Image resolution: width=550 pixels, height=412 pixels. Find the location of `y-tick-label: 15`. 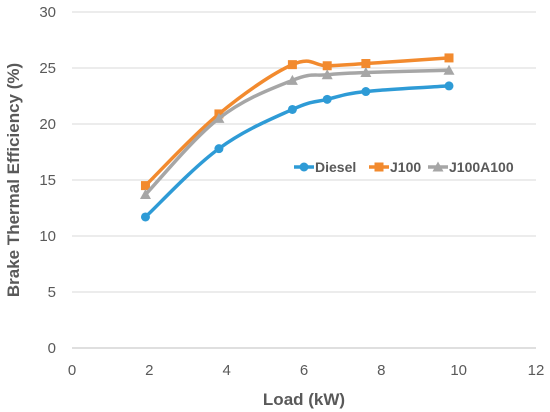

y-tick-label: 15 is located at coordinates (47, 180).